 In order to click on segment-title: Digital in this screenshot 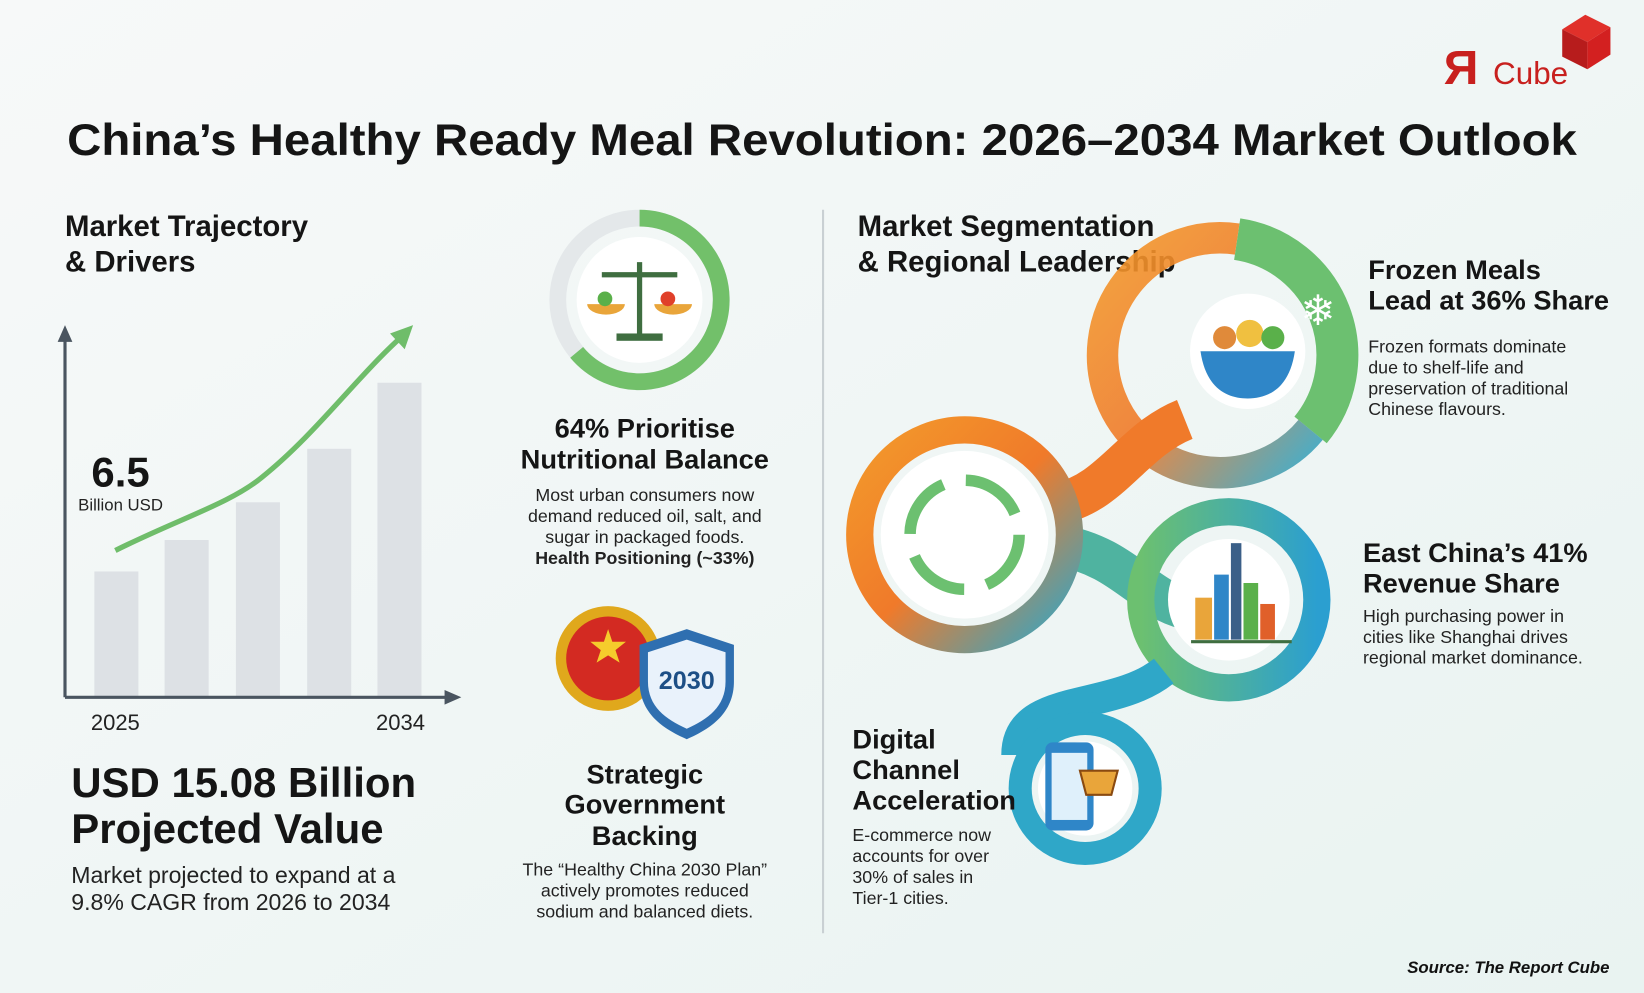, I will do `click(893, 739)`.